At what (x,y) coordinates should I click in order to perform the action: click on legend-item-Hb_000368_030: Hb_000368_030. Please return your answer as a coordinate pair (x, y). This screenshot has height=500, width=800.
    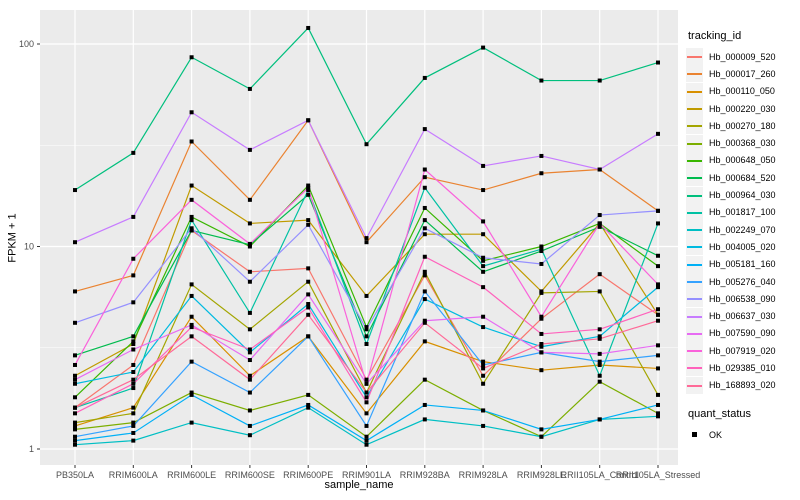
    Looking at the image, I should click on (742, 143).